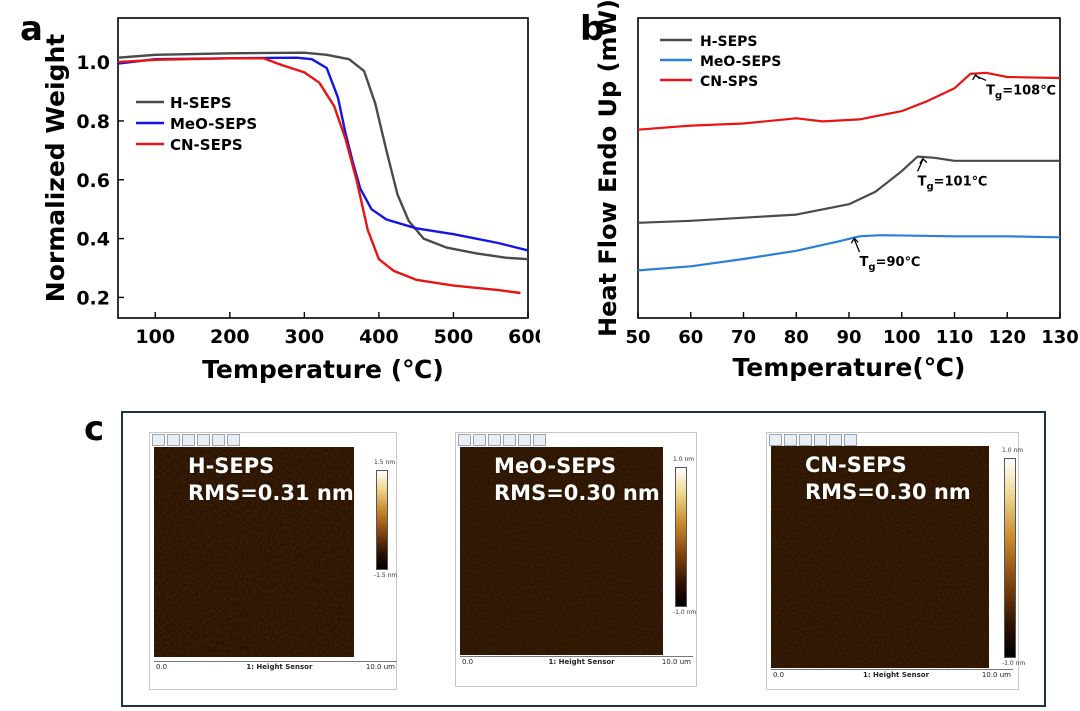 Image resolution: width=1080 pixels, height=711 pixels. I want to click on afm-sample-name: MeO-SEPS, so click(555, 466).